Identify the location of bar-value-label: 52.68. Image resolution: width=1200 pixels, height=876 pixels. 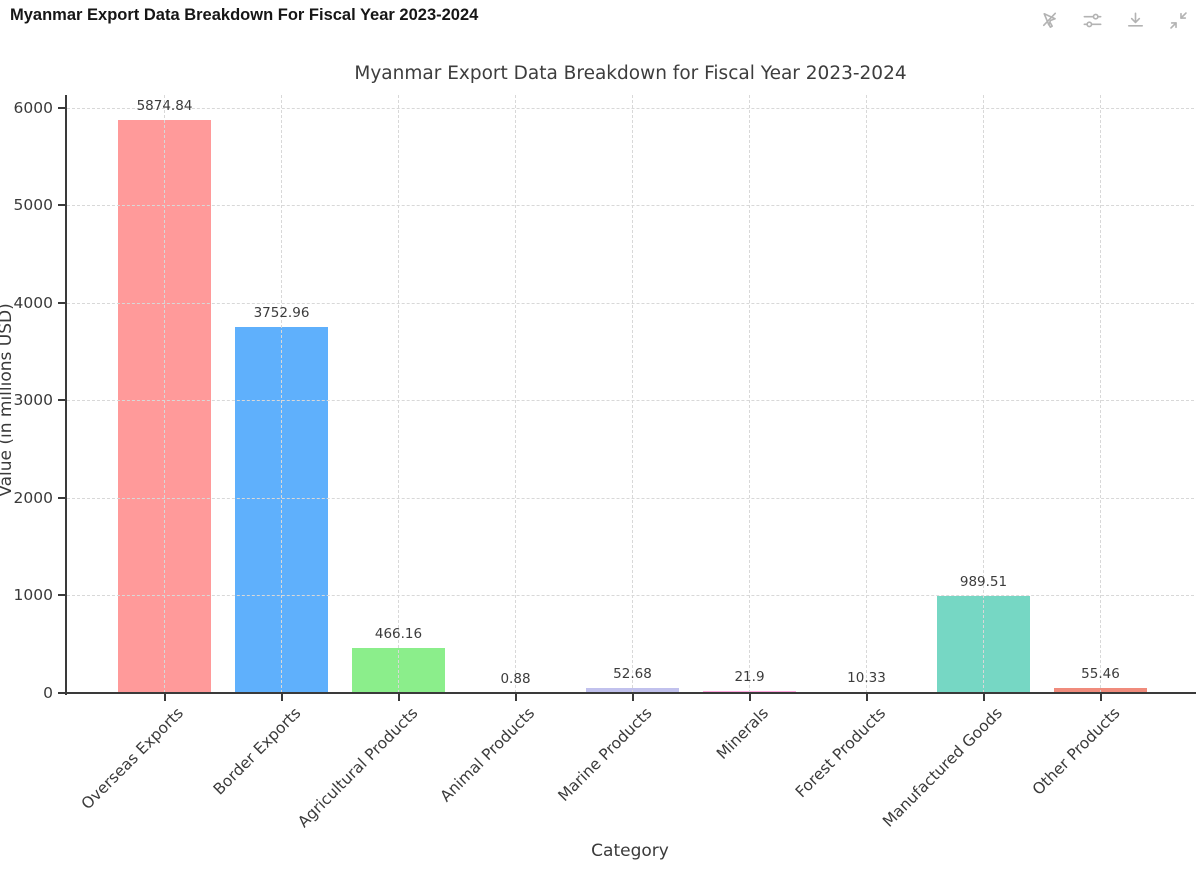
(632, 673).